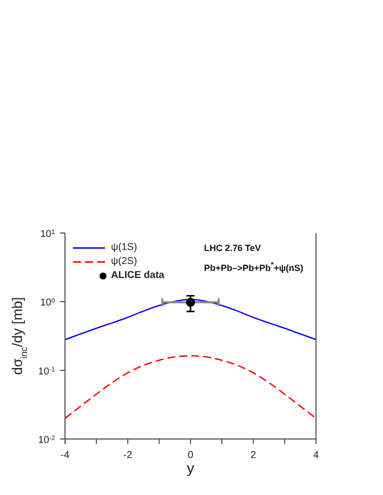 This screenshot has height=495, width=383. What do you see at coordinates (190, 468) in the screenshot?
I see `x-axis-title: y` at bounding box center [190, 468].